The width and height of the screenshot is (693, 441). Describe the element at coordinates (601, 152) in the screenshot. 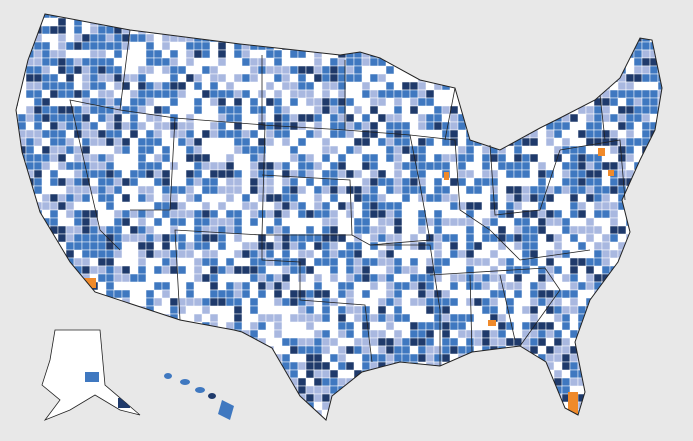

I see `county-highlight` at that location.